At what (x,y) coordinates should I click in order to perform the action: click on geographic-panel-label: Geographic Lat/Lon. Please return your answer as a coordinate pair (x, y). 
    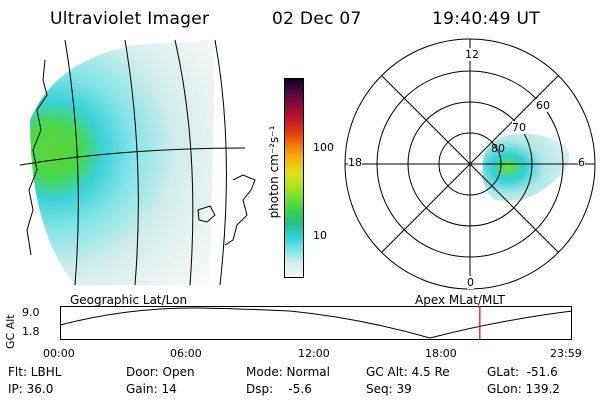
    Looking at the image, I should click on (129, 300).